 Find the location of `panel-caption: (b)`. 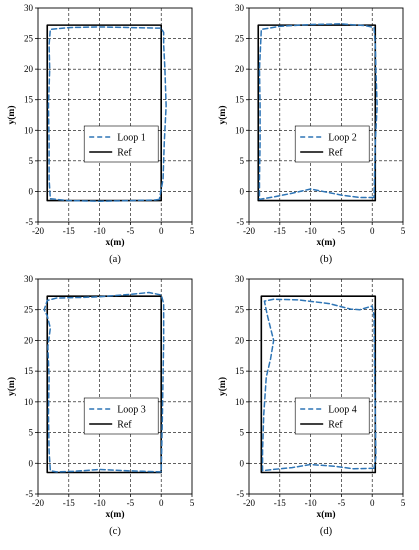

panel-caption: (b) is located at coordinates (326, 259).